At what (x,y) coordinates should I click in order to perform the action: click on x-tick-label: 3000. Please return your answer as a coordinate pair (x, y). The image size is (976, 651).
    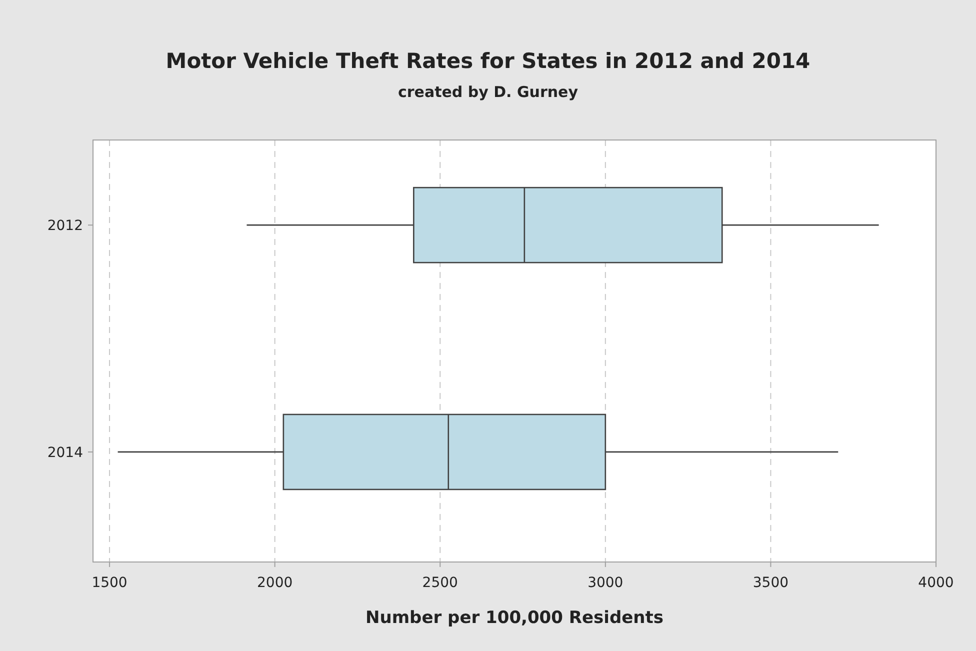
    Looking at the image, I should click on (606, 583).